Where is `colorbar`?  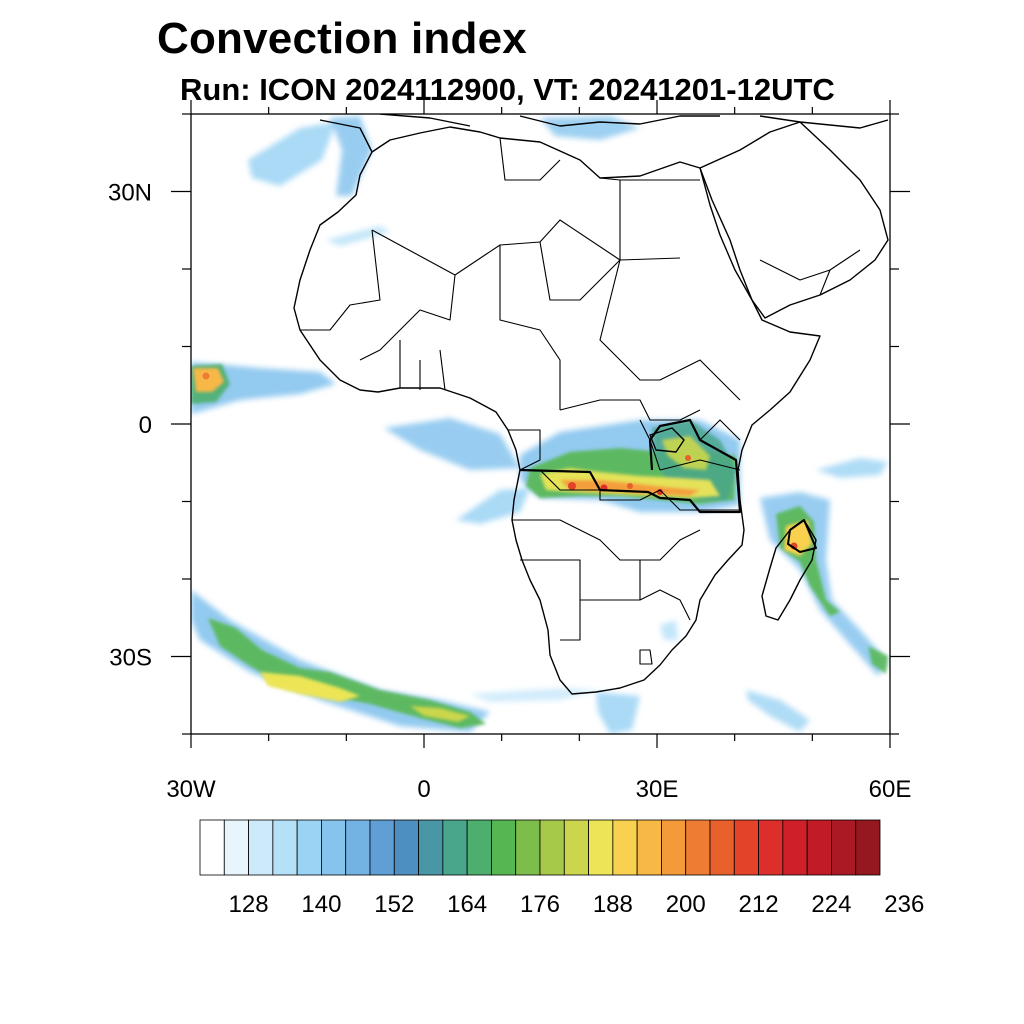
colorbar is located at coordinates (540, 847).